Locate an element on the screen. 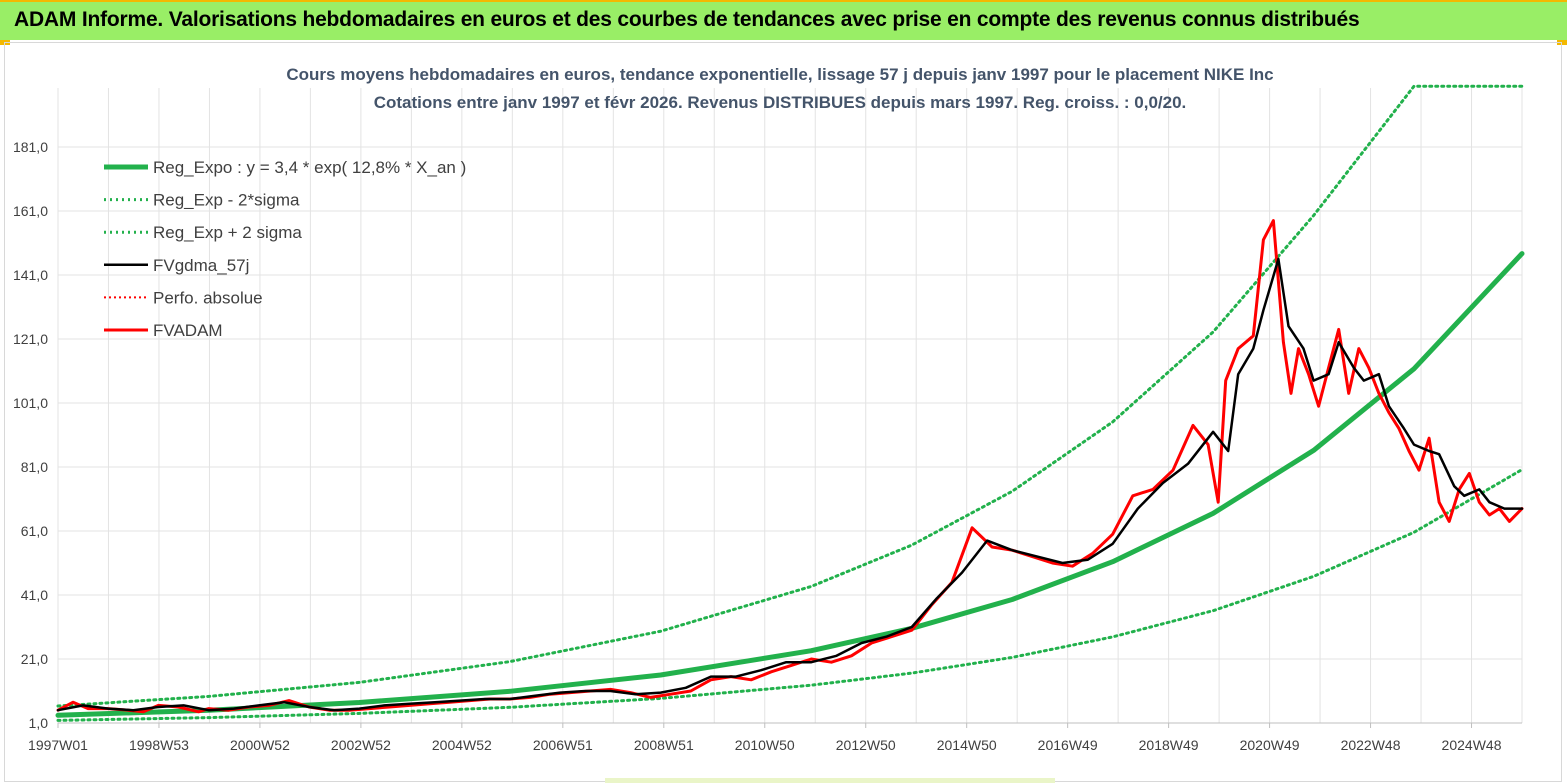 This screenshot has width=1567, height=783. x-tick-label: 2008W51 is located at coordinates (664, 745).